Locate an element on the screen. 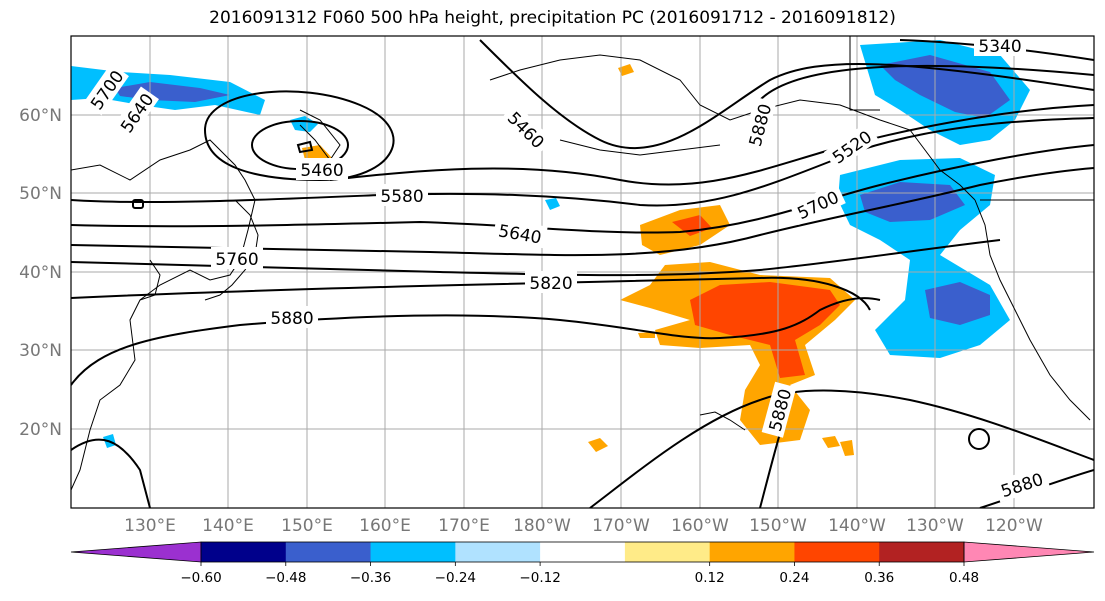 Image resolution: width=1105 pixels, height=601 pixels. lon-label-170e: 170°E is located at coordinates (464, 526).